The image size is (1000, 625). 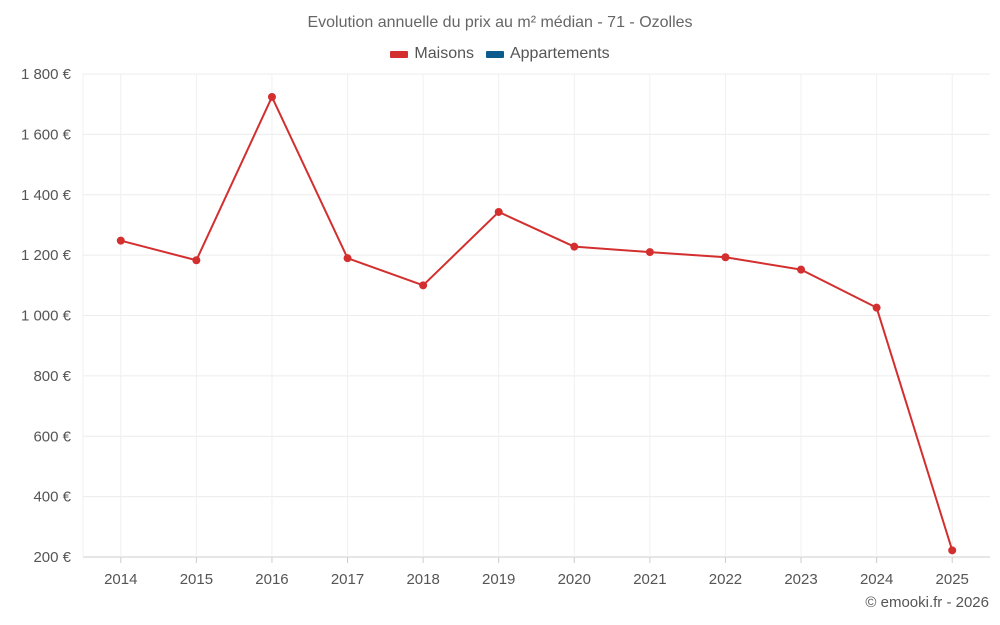 What do you see at coordinates (574, 579) in the screenshot?
I see `x-tick-label: 2020` at bounding box center [574, 579].